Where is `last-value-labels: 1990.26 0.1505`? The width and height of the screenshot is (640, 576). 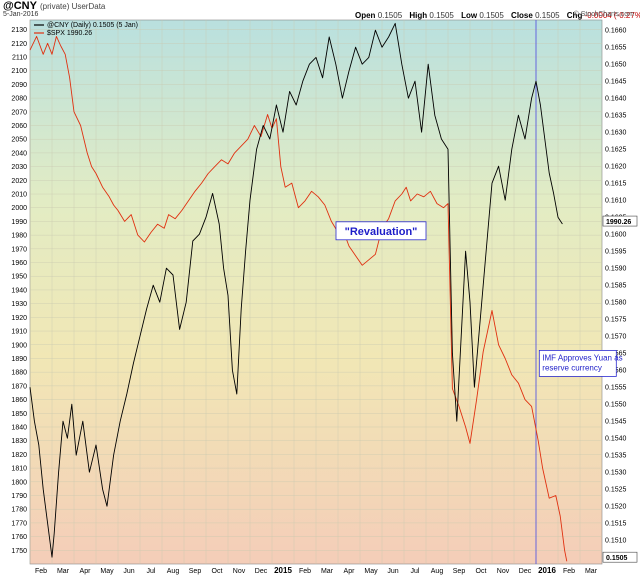
last-value-labels: 1990.26 0.1505 is located at coordinates (620, 389).